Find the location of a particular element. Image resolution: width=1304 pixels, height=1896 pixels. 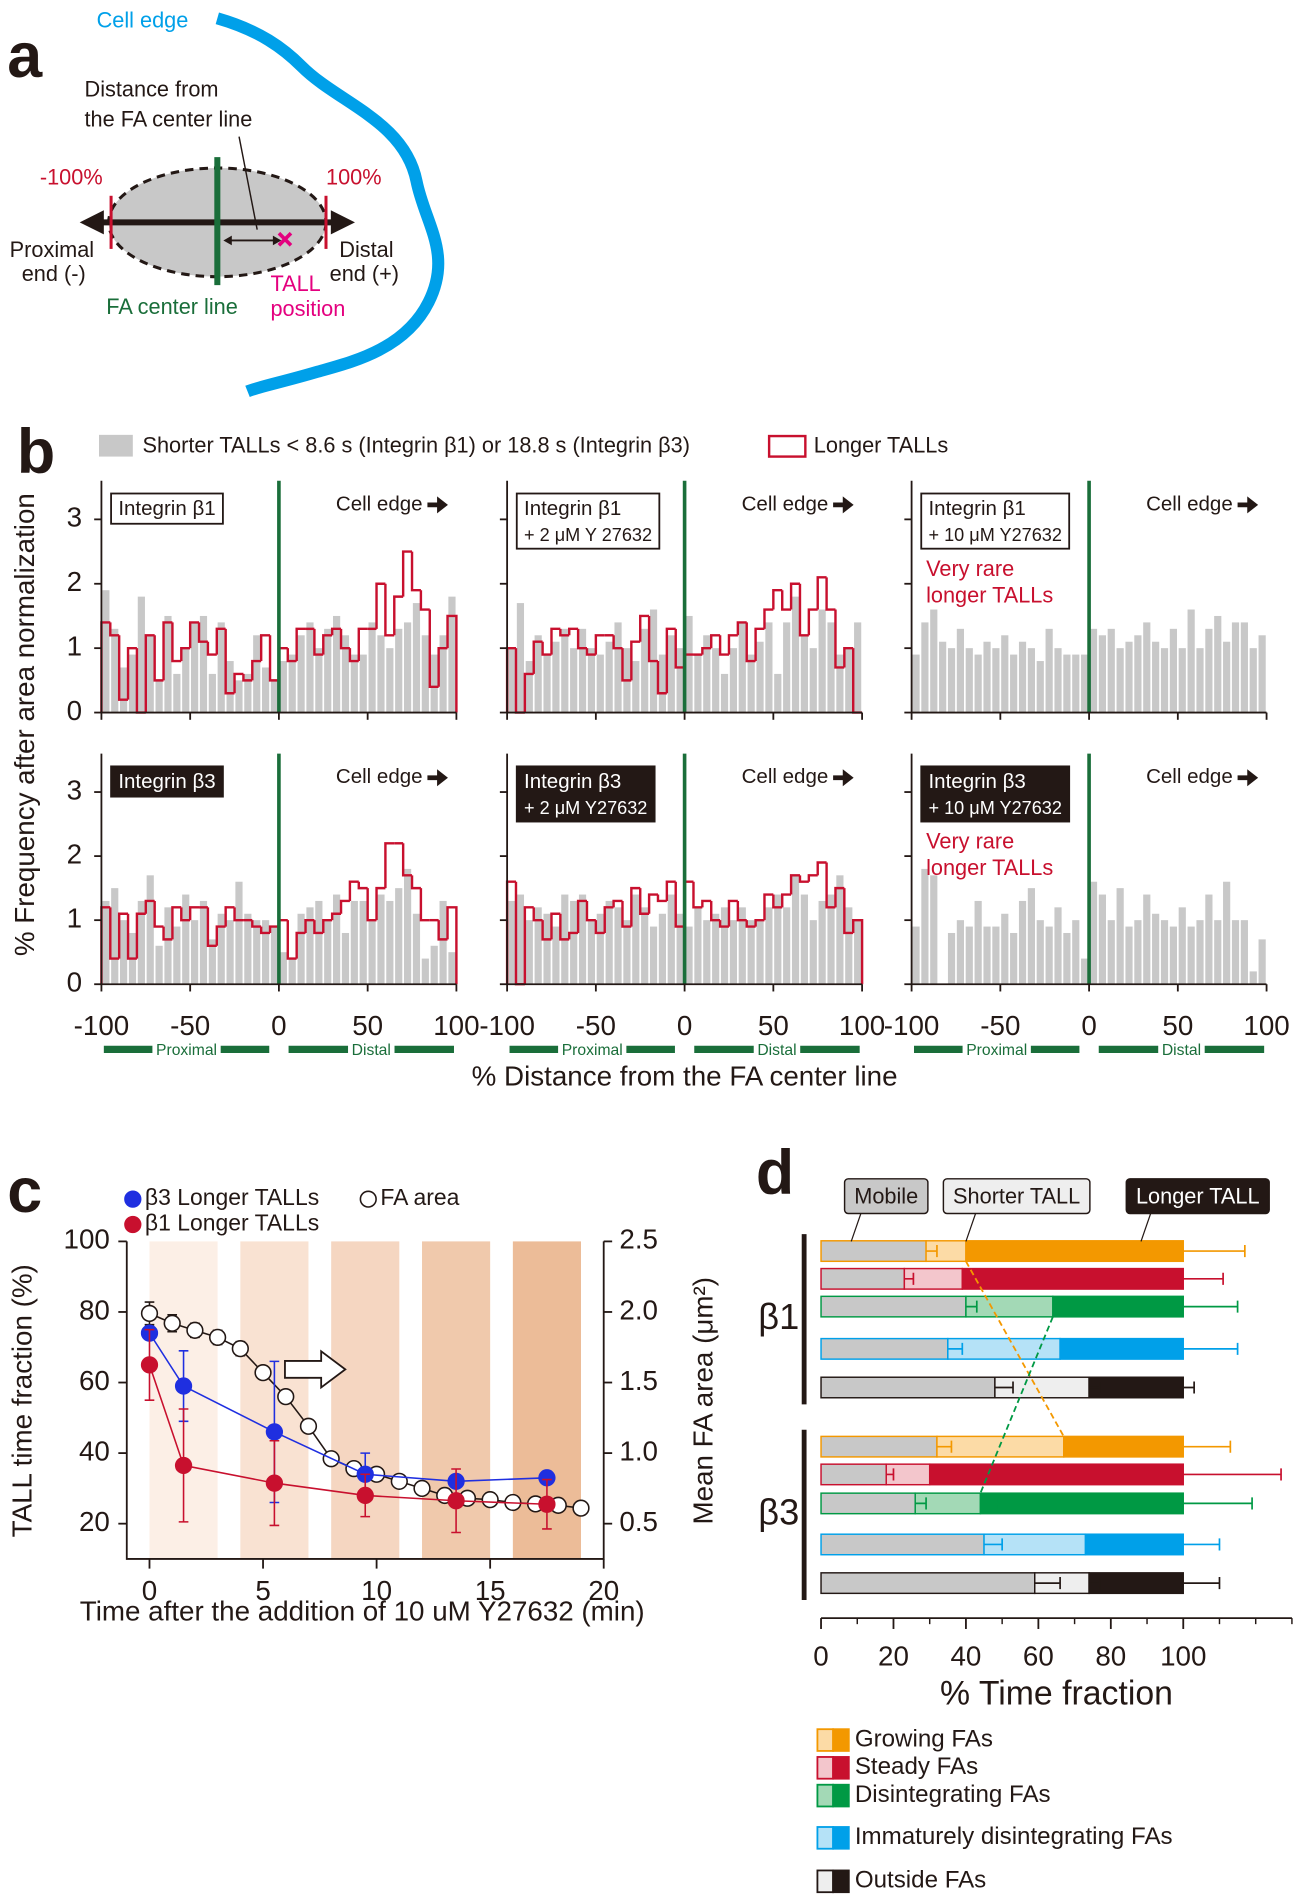

legend-label: Disintegrating FAs is located at coordinates (953, 1794).